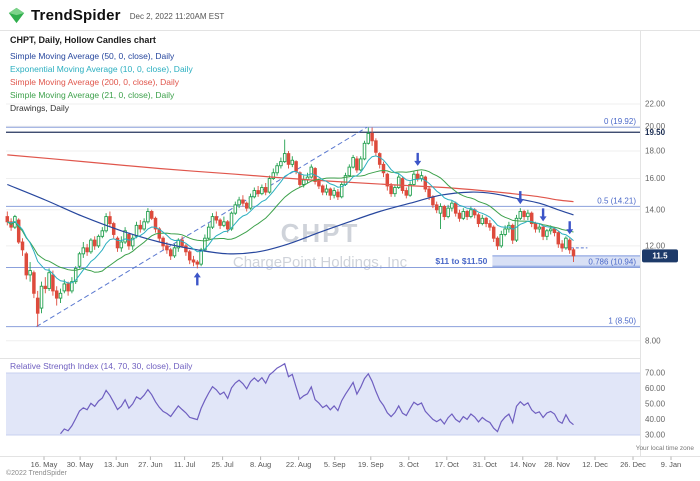  What do you see at coordinates (40, 108) in the screenshot?
I see `legend-drawings: Drawings, Daily` at bounding box center [40, 108].